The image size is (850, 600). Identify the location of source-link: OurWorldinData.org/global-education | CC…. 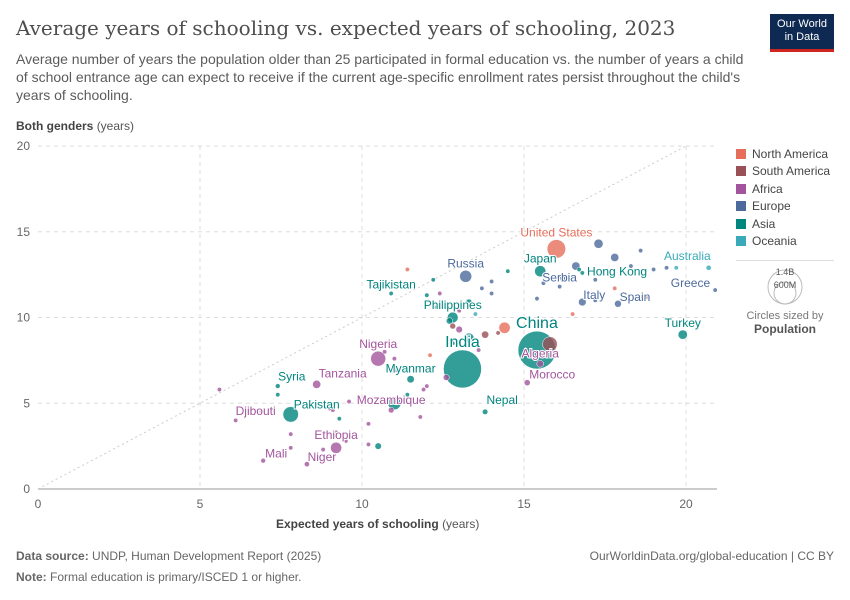
(711, 556).